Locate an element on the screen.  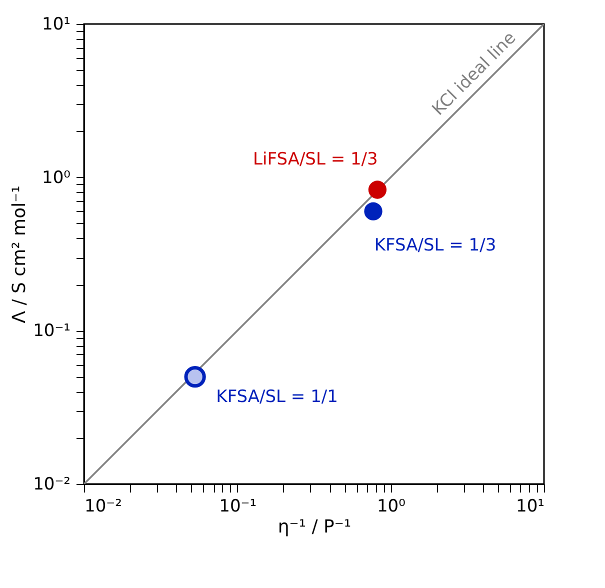
x-tick-label: 10⁻¹ is located at coordinates (238, 506).